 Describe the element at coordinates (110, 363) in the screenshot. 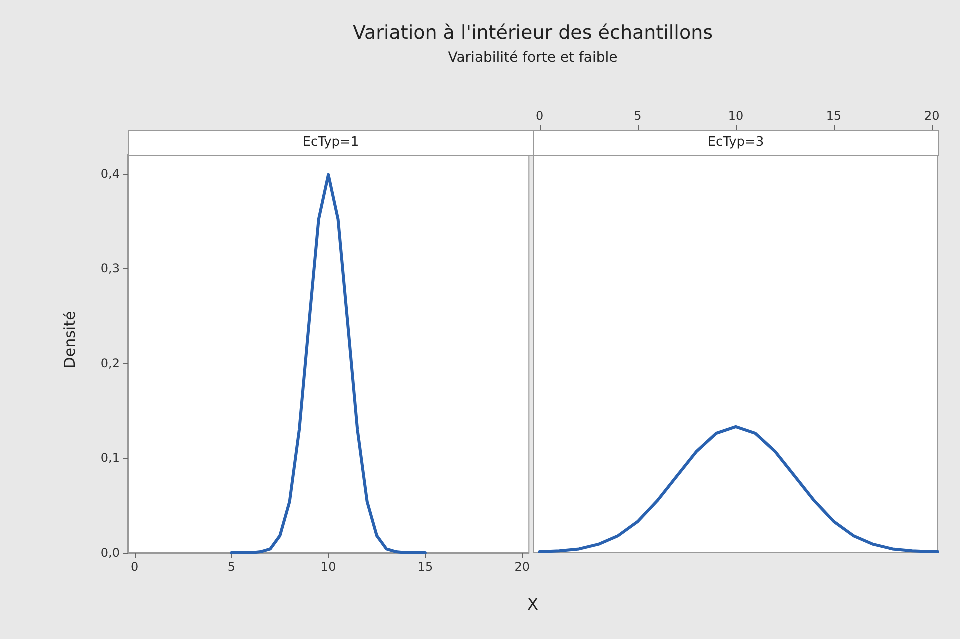

I see `y-tick-label: 0,2` at that location.